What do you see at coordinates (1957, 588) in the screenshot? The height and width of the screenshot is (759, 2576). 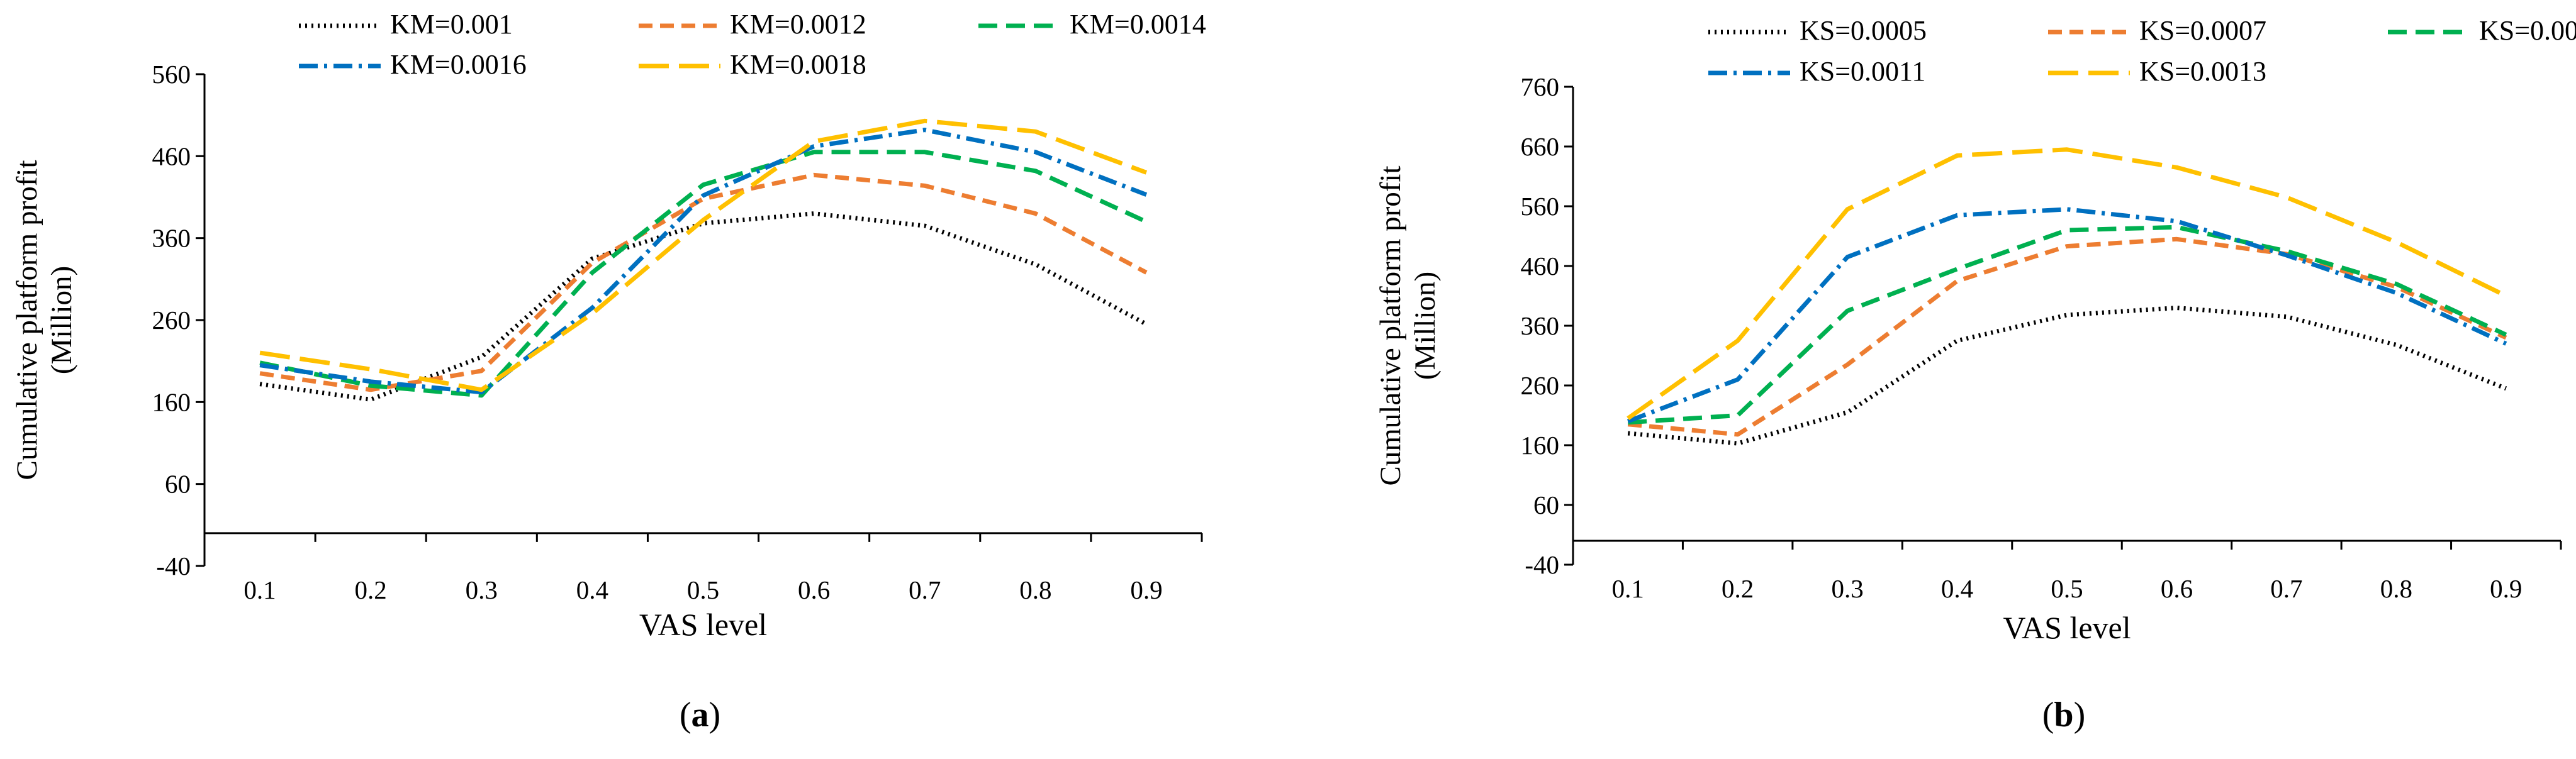 I see `x-tick-label-b: 0.4` at bounding box center [1957, 588].